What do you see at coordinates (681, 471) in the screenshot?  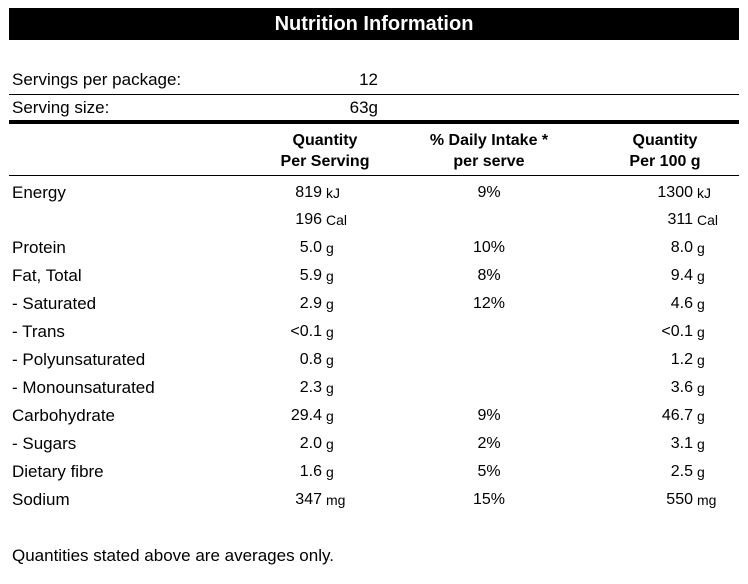 I see `per-100g-value: 2.5` at bounding box center [681, 471].